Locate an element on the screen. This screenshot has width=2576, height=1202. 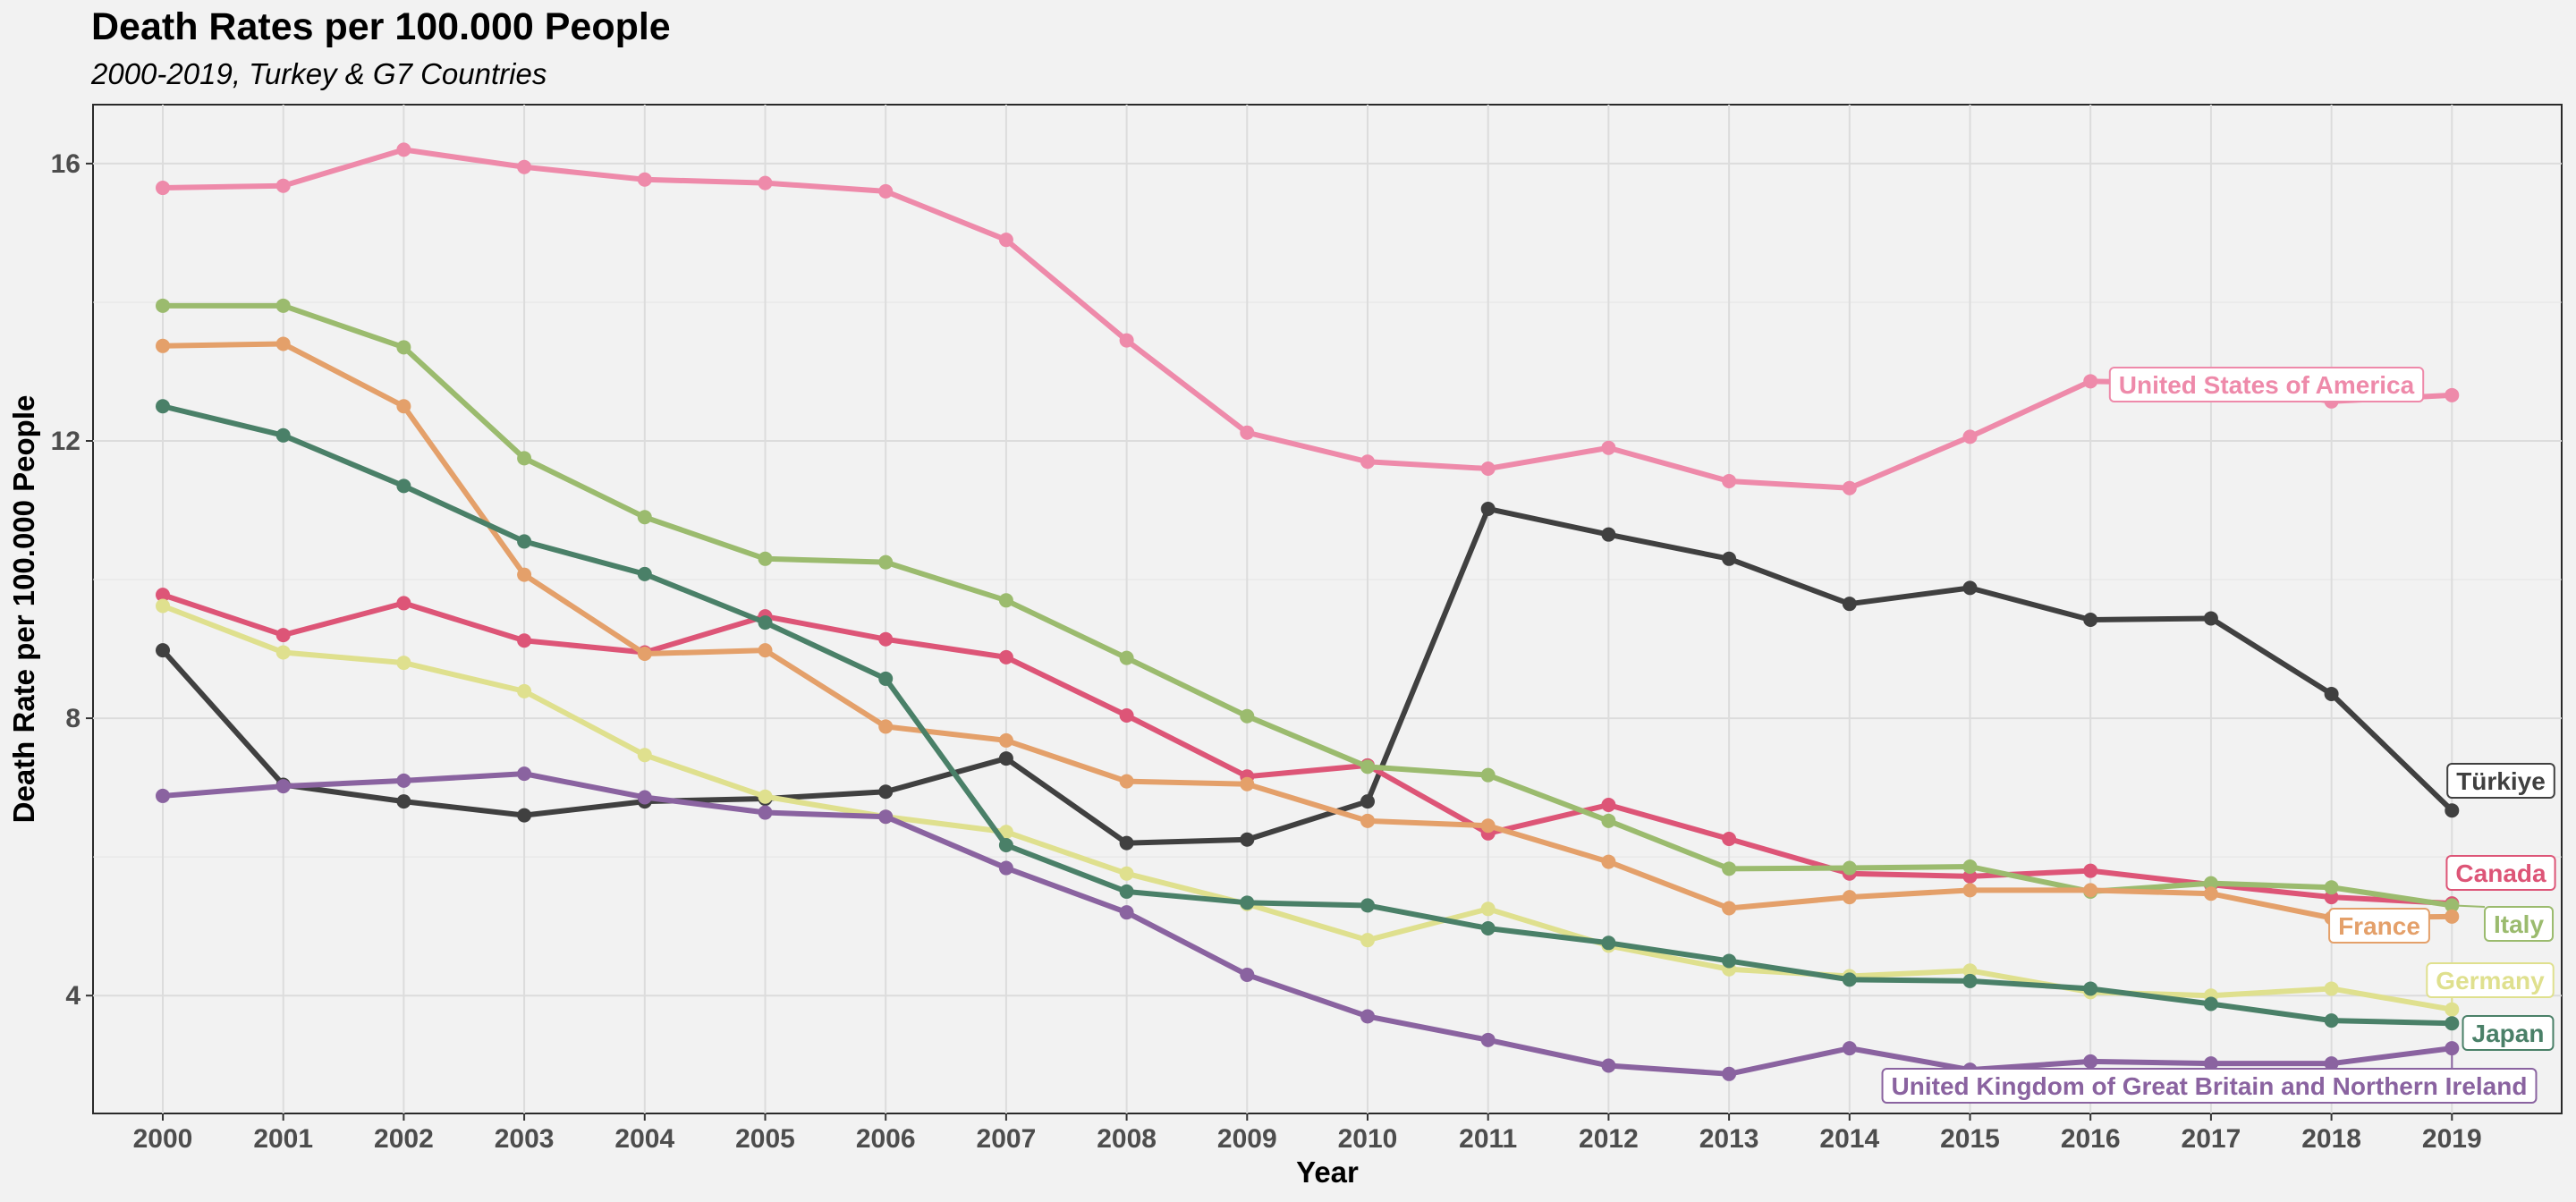
x-tick-label: 2003 is located at coordinates (525, 1139).